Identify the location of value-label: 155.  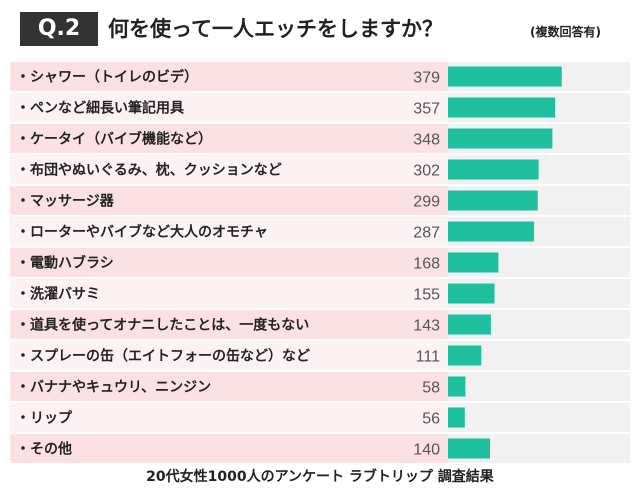
(426, 295).